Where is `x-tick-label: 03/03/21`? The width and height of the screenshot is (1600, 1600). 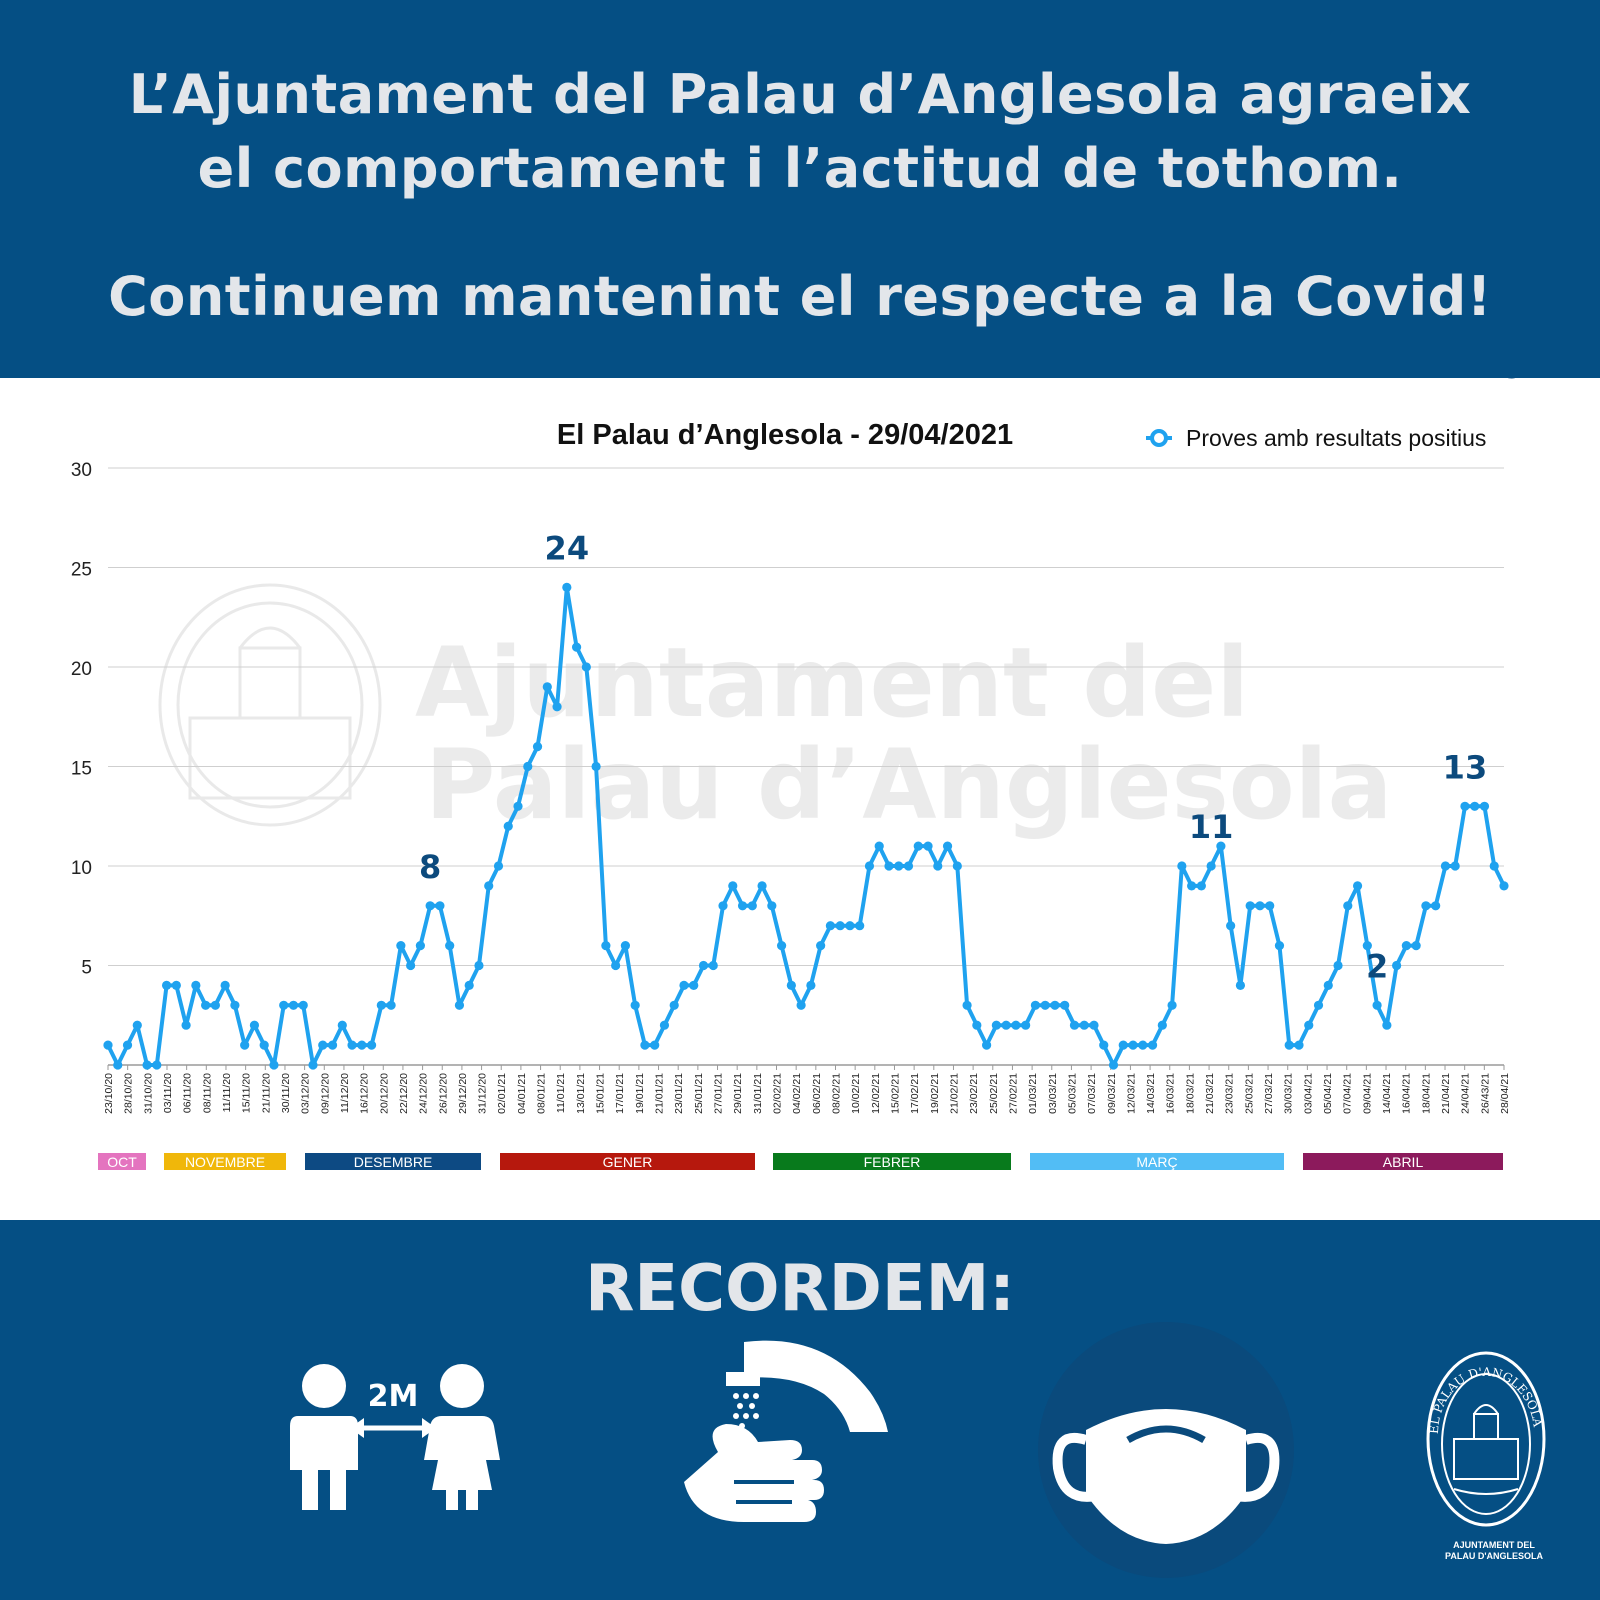 x-tick-label: 03/03/21 is located at coordinates (1053, 1093).